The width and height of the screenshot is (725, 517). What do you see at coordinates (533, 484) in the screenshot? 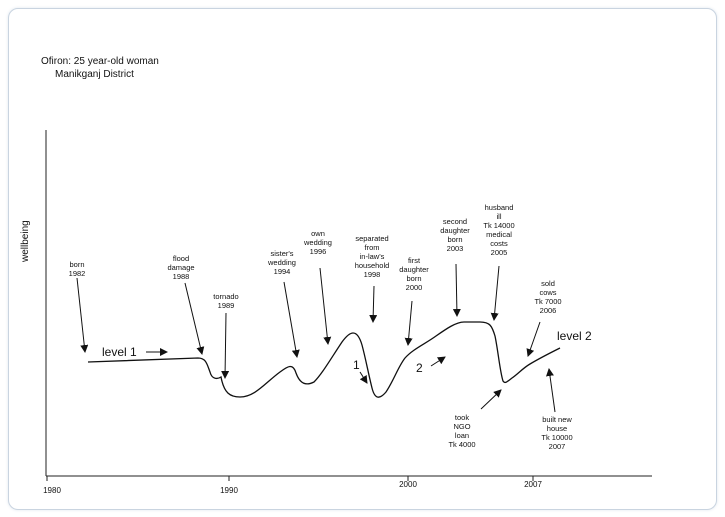
I see `x-tick-label-2007: 2007` at bounding box center [533, 484].